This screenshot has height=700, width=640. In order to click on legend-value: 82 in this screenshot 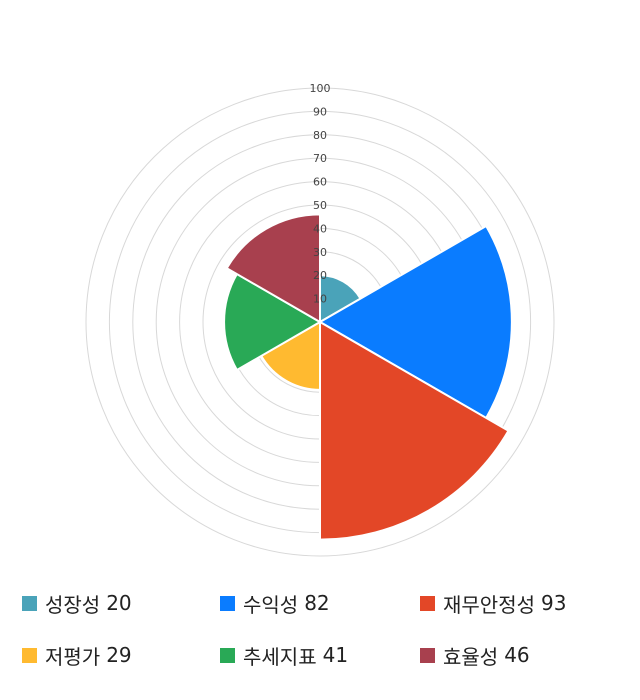, I will do `click(317, 603)`.